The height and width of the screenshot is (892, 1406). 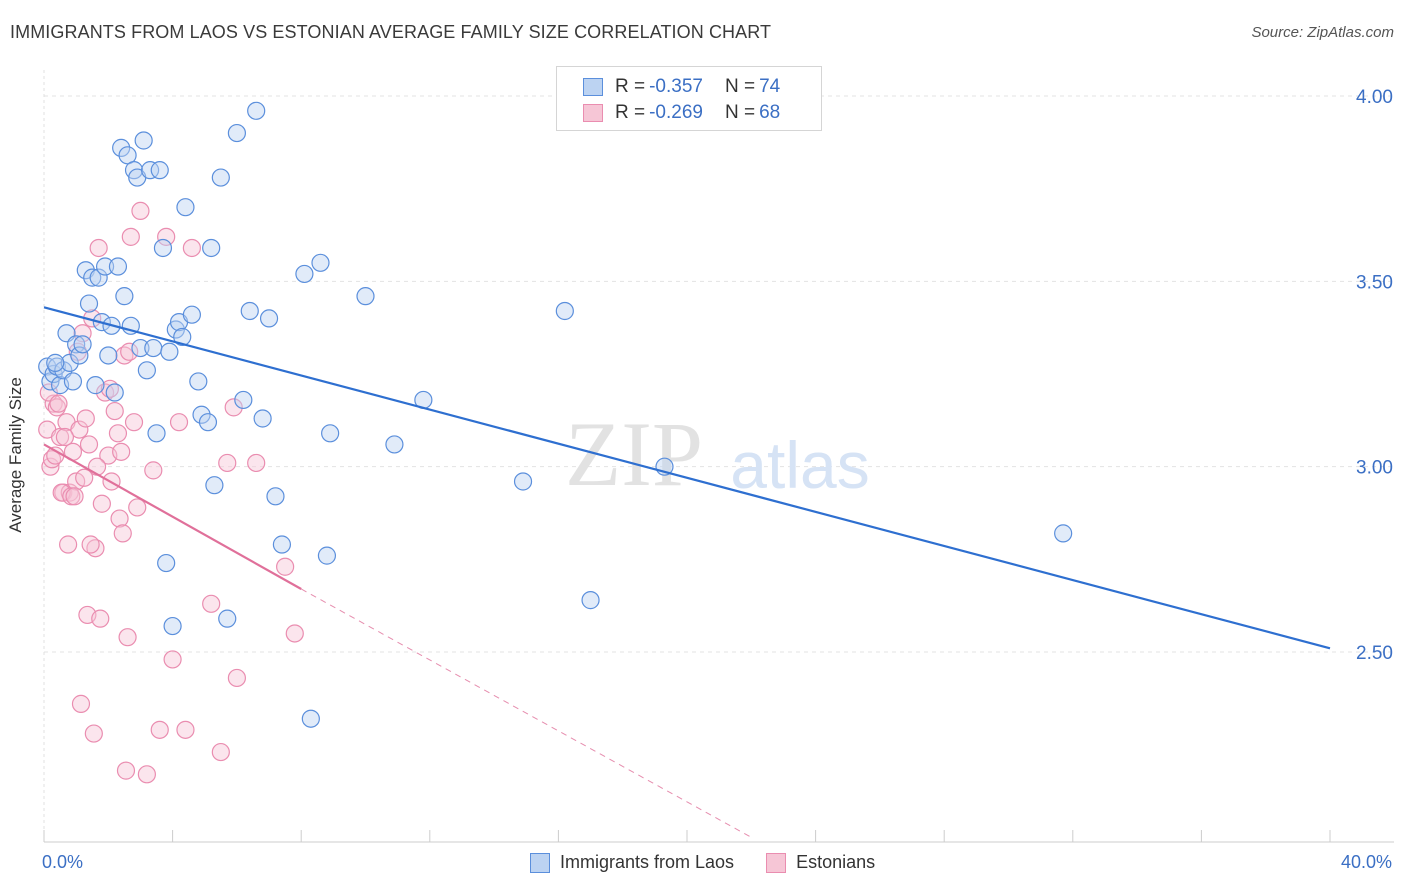 I want to click on legend-item-estonians: Estonians, so click(x=820, y=862).